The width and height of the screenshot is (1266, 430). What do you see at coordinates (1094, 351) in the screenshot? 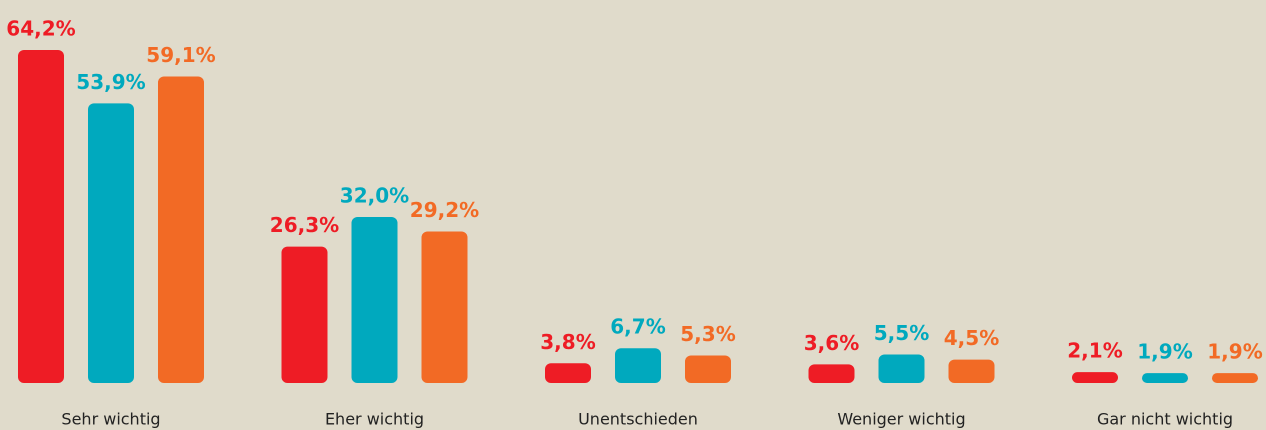
I see `value-label: 2,1%` at bounding box center [1094, 351].